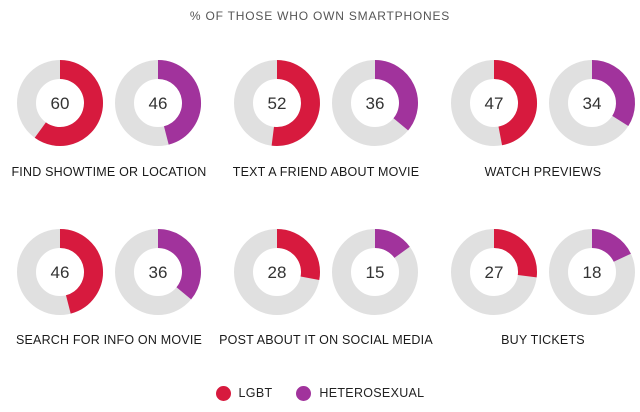  I want to click on legend: LGBT HETEROSEXUAL, so click(320, 393).